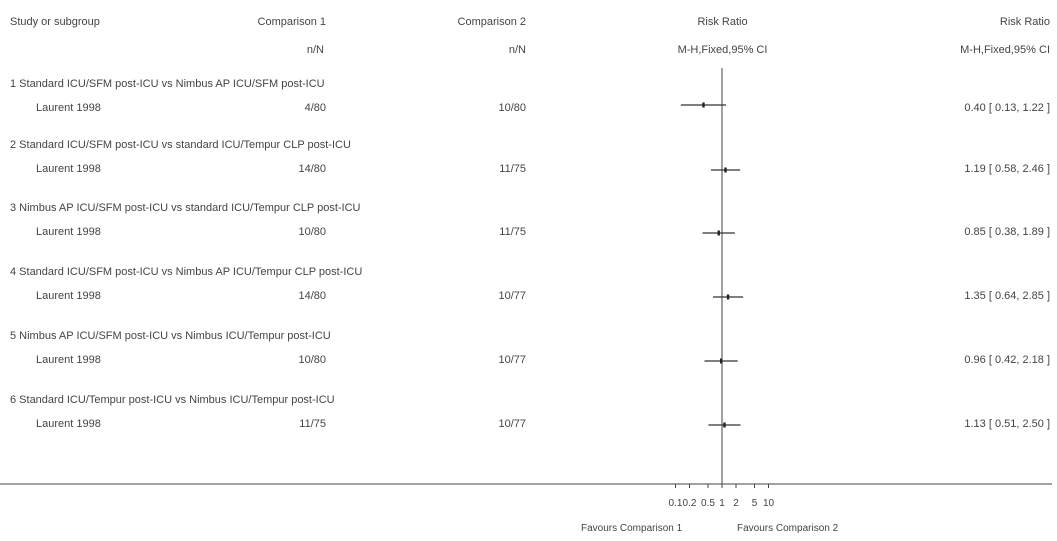  I want to click on risk-ratio-value: 0.40 [ 0.13, 1.22 ], so click(1007, 108).